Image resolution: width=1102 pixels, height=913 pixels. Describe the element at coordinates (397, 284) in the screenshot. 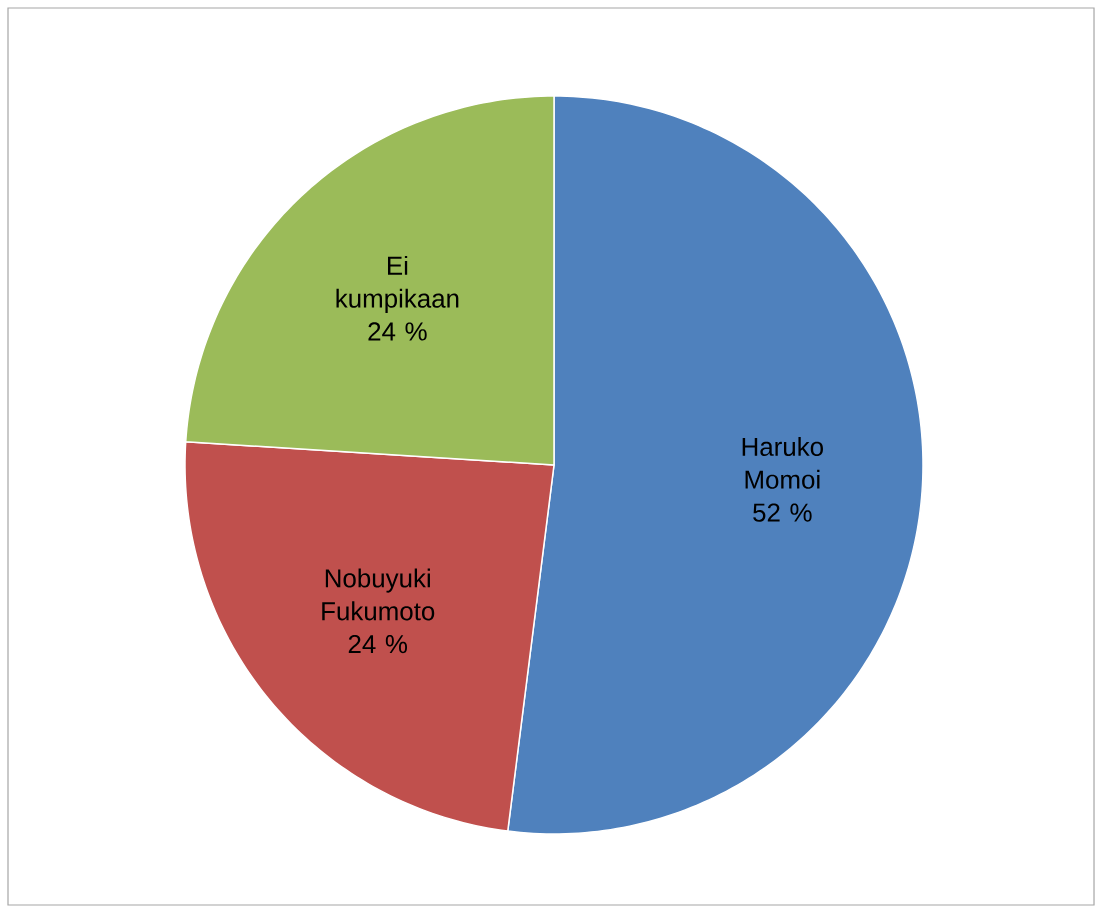

I see `slice-label: Ei kumpikaan` at that location.